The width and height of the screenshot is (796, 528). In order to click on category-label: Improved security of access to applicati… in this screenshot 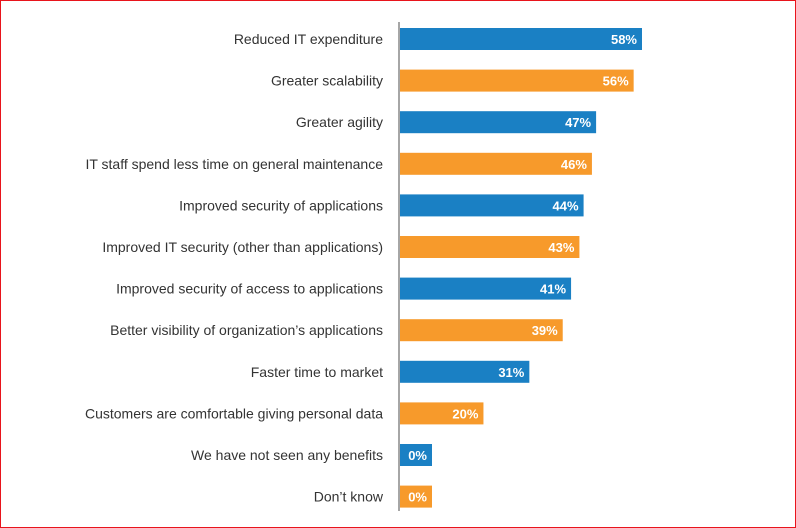, I will do `click(249, 289)`.